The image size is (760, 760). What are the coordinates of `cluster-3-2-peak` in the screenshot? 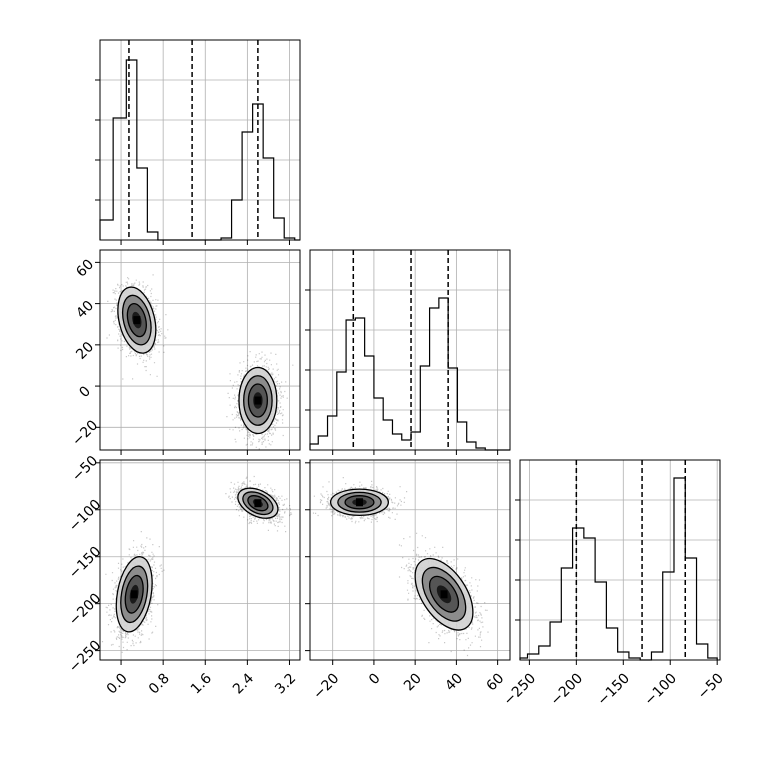 It's located at (444, 594).